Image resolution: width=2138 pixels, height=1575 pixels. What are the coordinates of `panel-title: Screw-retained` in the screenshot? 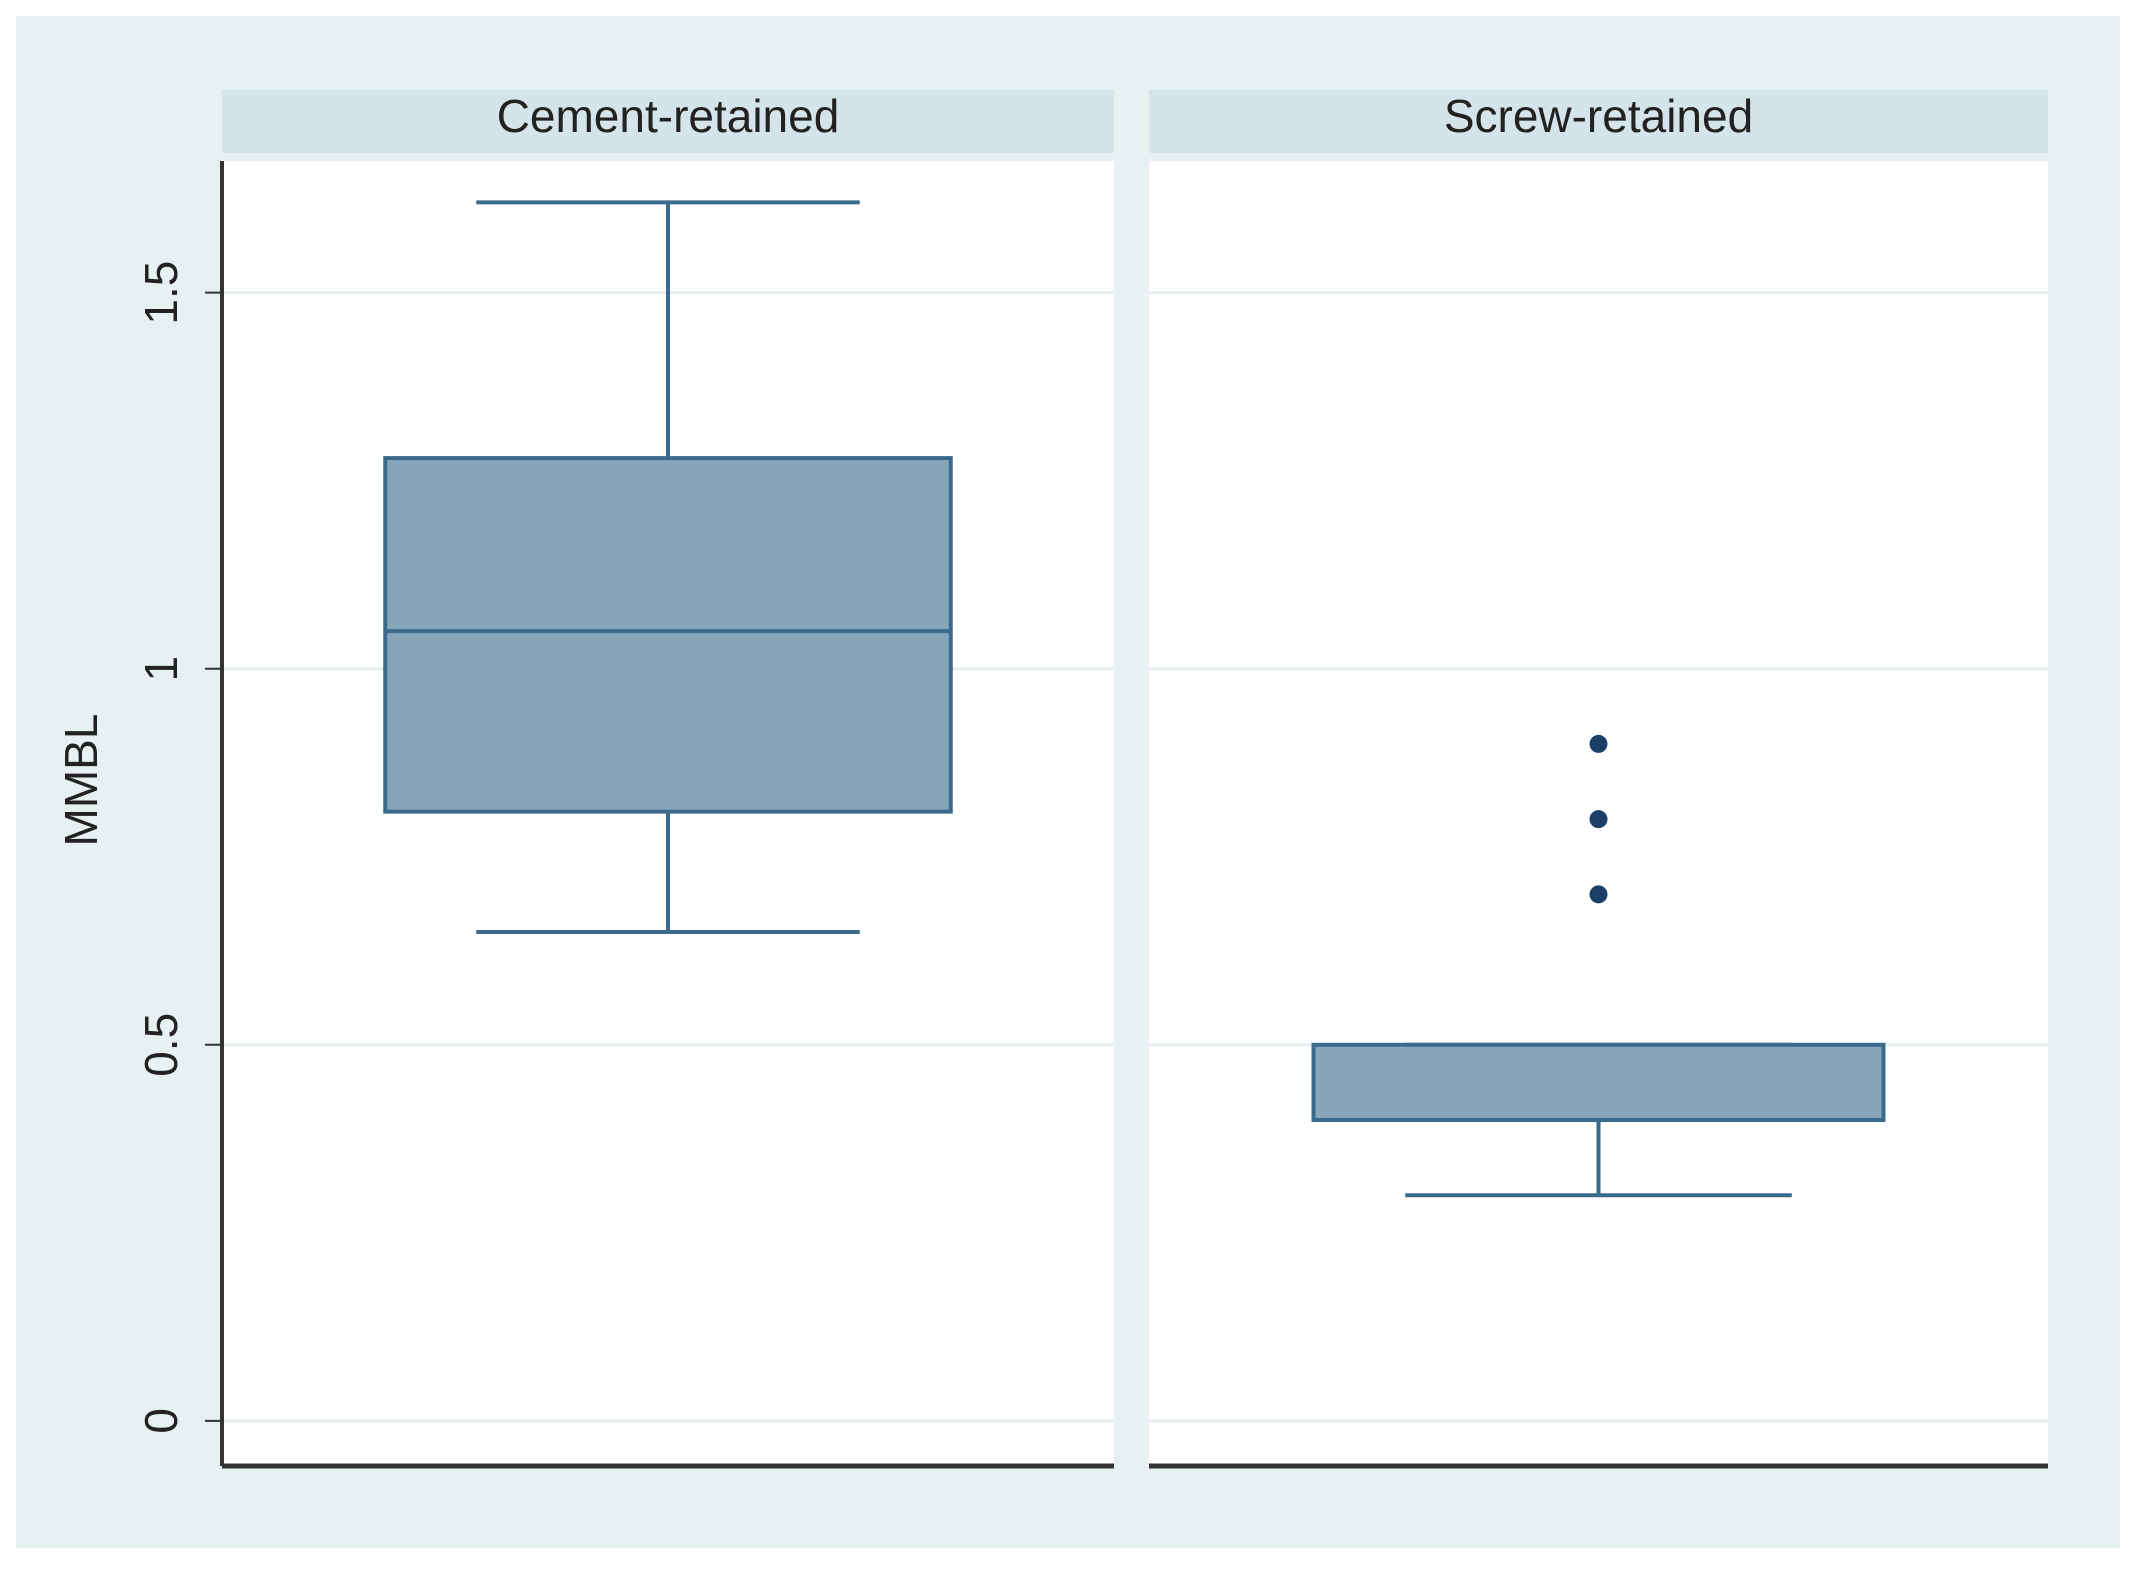 It's located at (1598, 116).